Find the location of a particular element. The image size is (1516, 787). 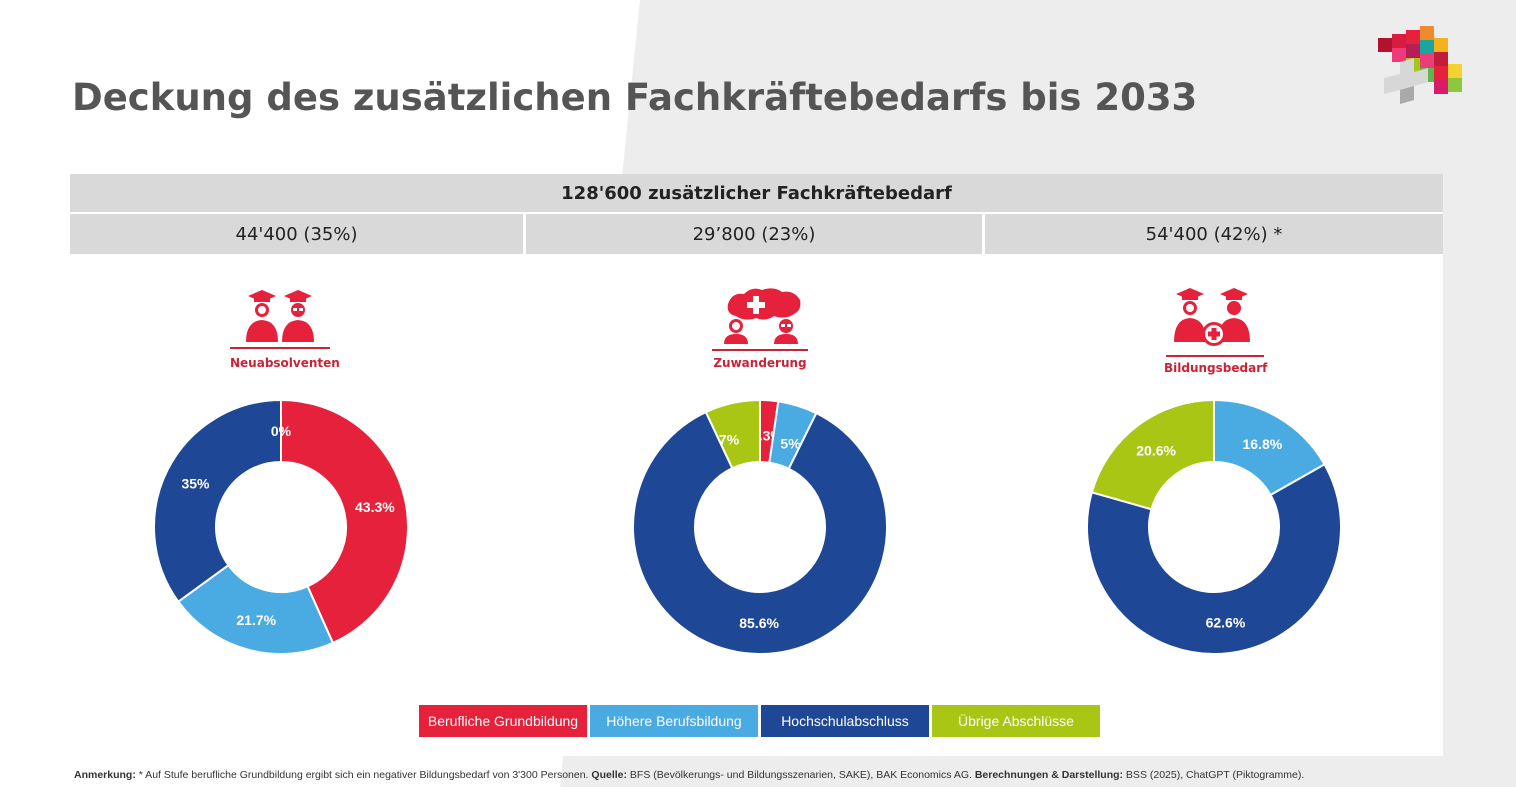

subtotal-neuabsolventen: 44'400 (35%) is located at coordinates (296, 234).